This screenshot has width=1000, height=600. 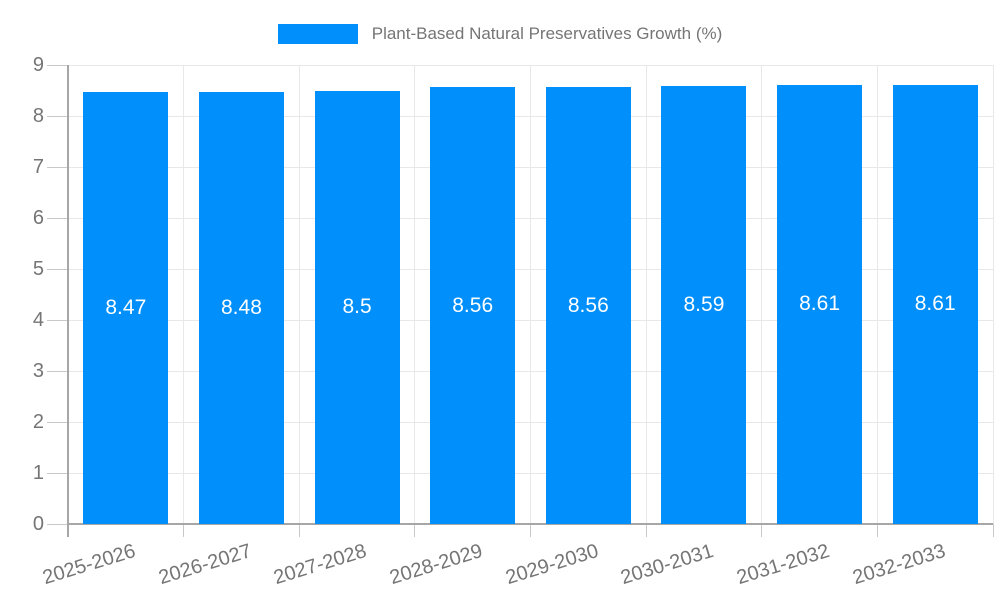 What do you see at coordinates (38, 218) in the screenshot?
I see `y-axis-label: 6` at bounding box center [38, 218].